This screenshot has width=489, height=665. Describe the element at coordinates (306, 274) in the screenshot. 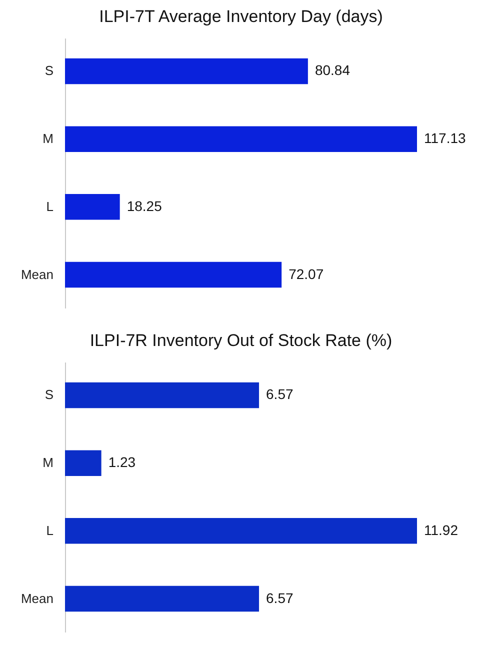

I see `data-label: 72.07` at that location.